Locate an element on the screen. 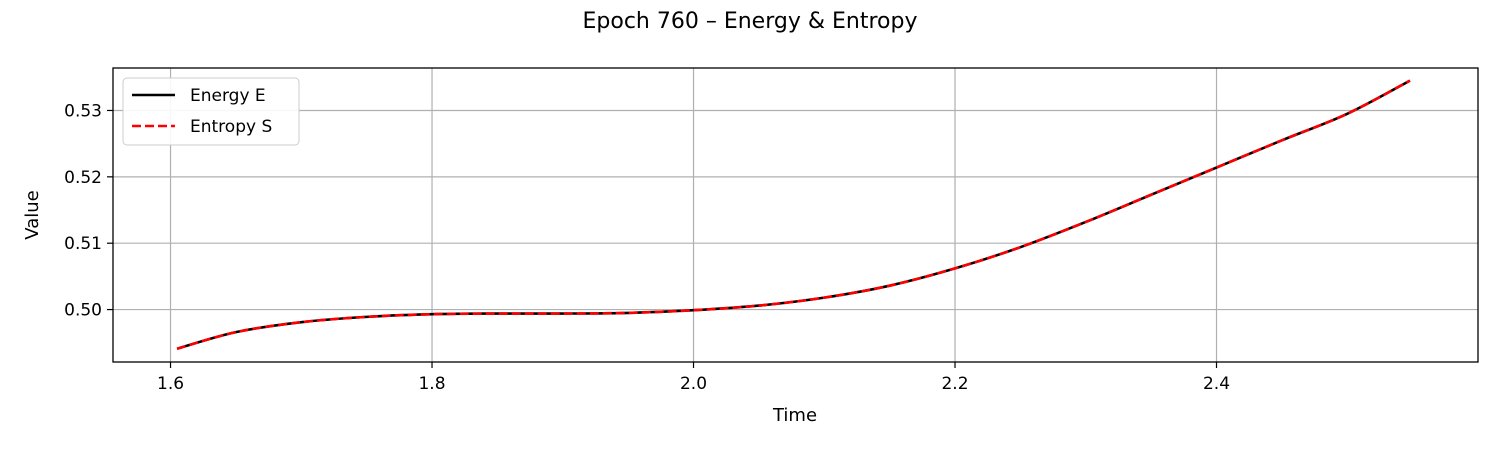 This screenshot has height=450, width=1500. y-axis: 0.50 0.51 0.52 0.53 is located at coordinates (88, 211).